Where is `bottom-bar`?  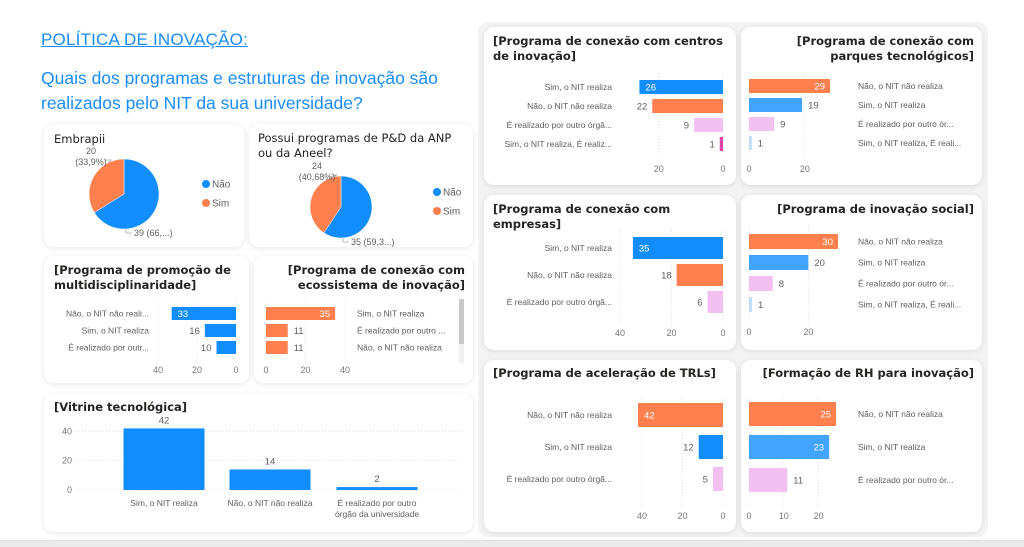
bottom-bar is located at coordinates (512, 543).